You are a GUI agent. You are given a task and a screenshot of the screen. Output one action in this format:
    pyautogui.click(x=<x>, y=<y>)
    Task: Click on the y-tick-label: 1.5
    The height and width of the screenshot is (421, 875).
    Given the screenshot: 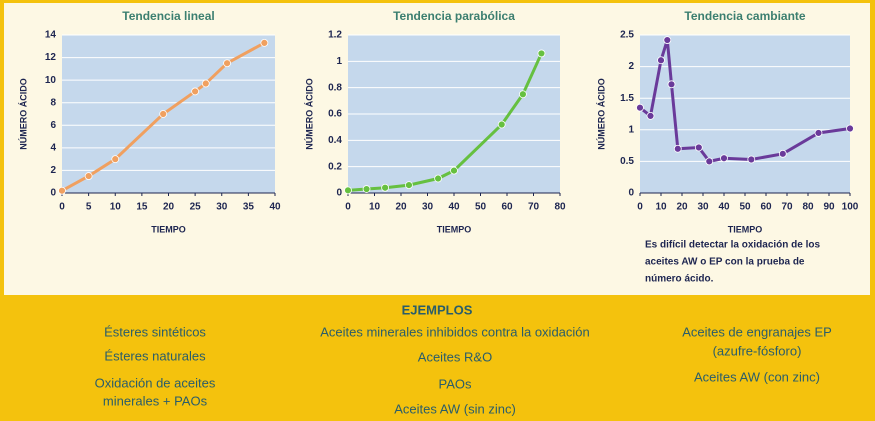 What is the action you would take?
    pyautogui.click(x=627, y=98)
    